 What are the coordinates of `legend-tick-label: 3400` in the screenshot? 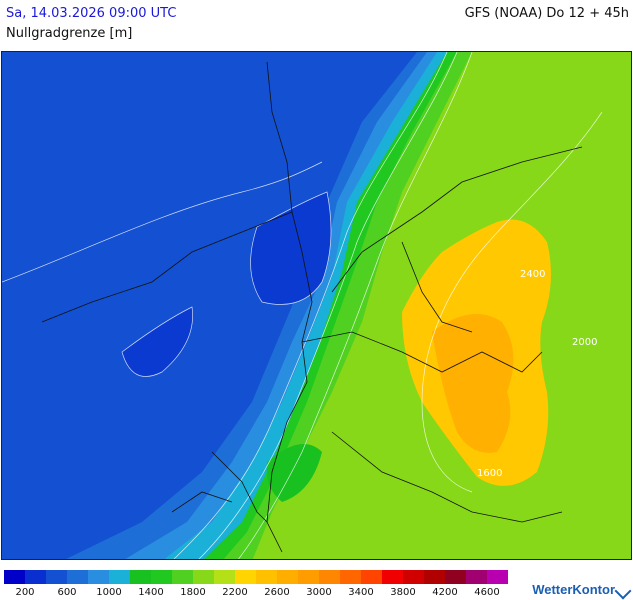 It's located at (361, 592).